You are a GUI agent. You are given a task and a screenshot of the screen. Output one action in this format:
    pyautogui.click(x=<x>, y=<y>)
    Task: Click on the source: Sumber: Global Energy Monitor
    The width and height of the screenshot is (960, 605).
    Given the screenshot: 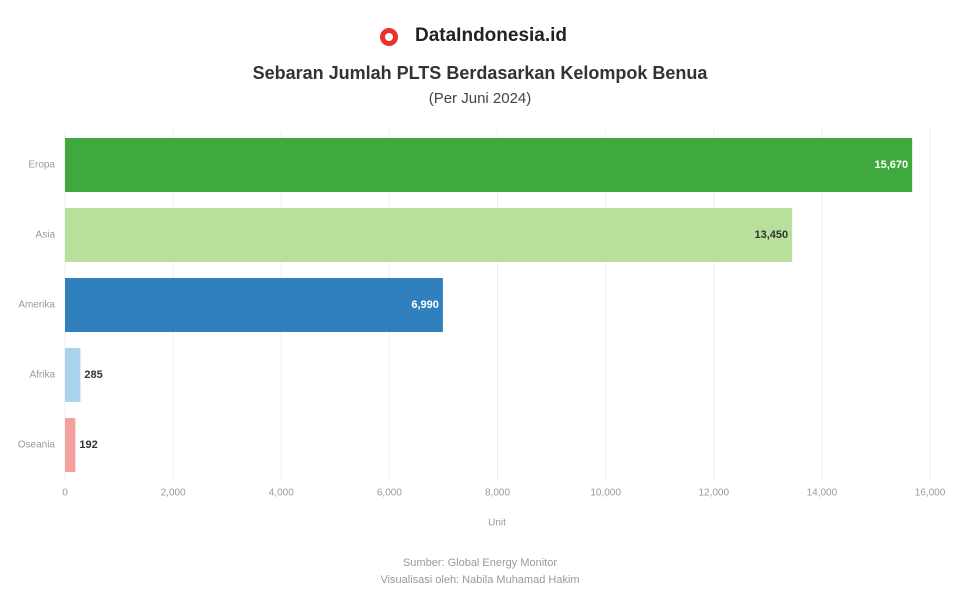 What is the action you would take?
    pyautogui.click(x=480, y=563)
    